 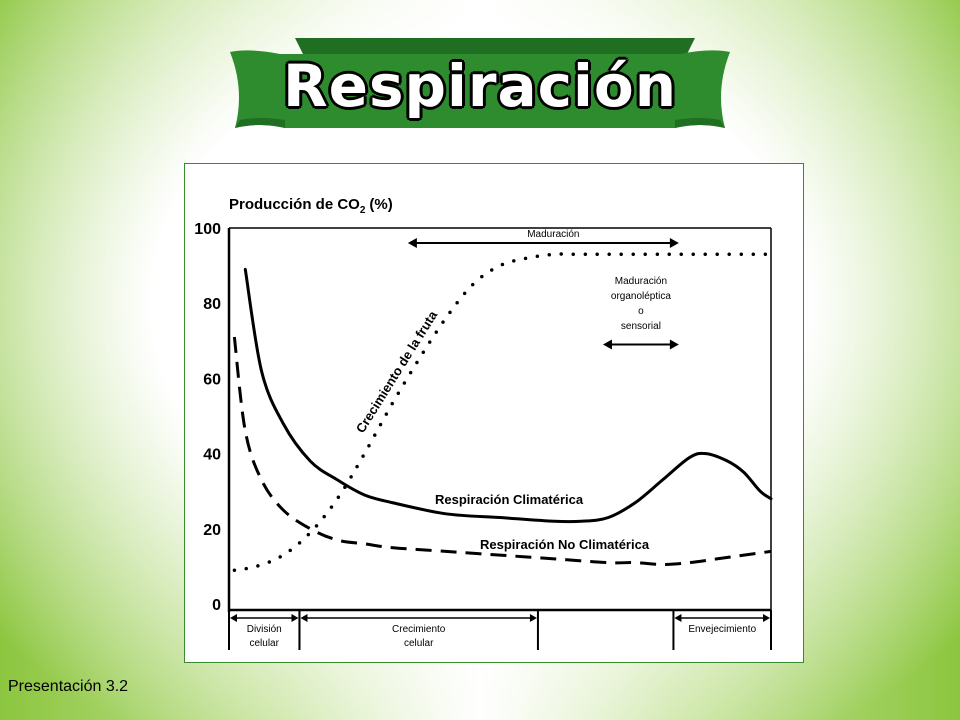 What do you see at coordinates (641, 296) in the screenshot?
I see `organoleptica-label: organoléptica` at bounding box center [641, 296].